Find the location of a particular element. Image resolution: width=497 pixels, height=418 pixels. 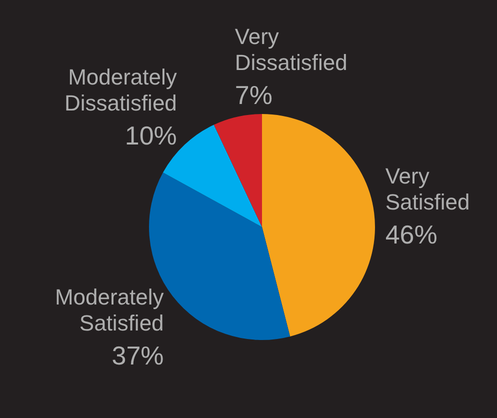

data-label: 46% is located at coordinates (411, 234).